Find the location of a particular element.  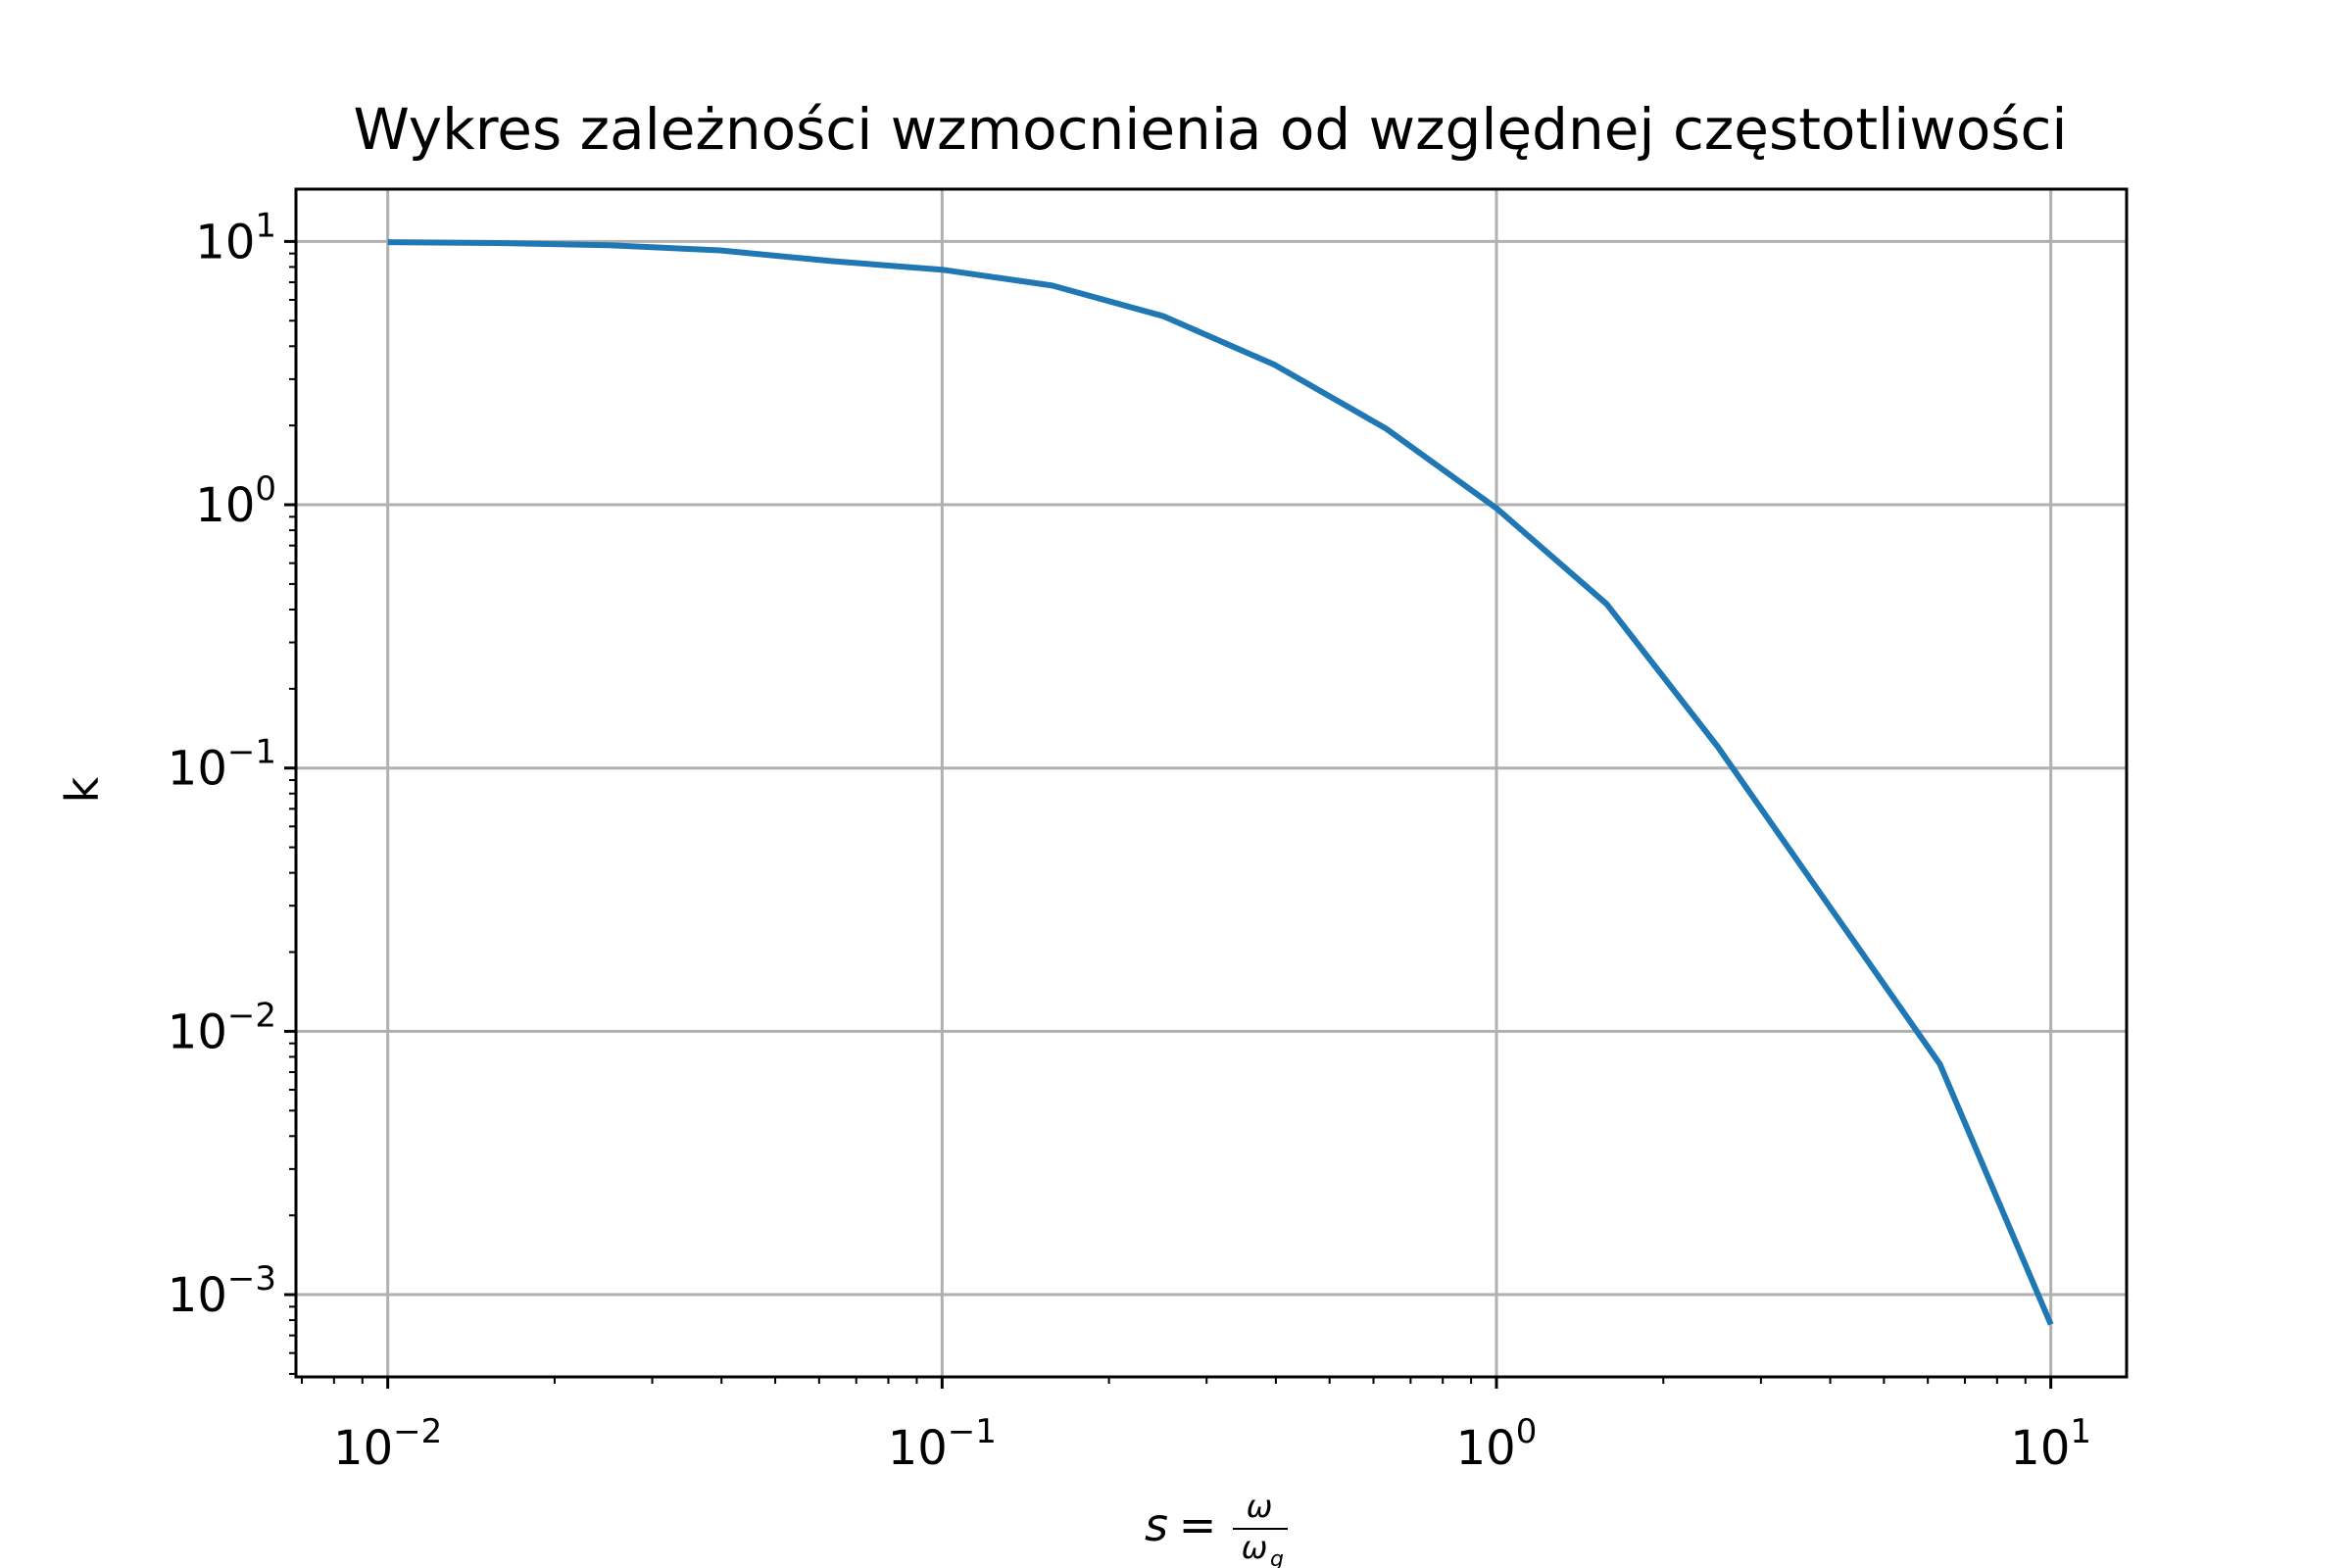

y-tick-label: 10⁻¹ is located at coordinates (222, 765).